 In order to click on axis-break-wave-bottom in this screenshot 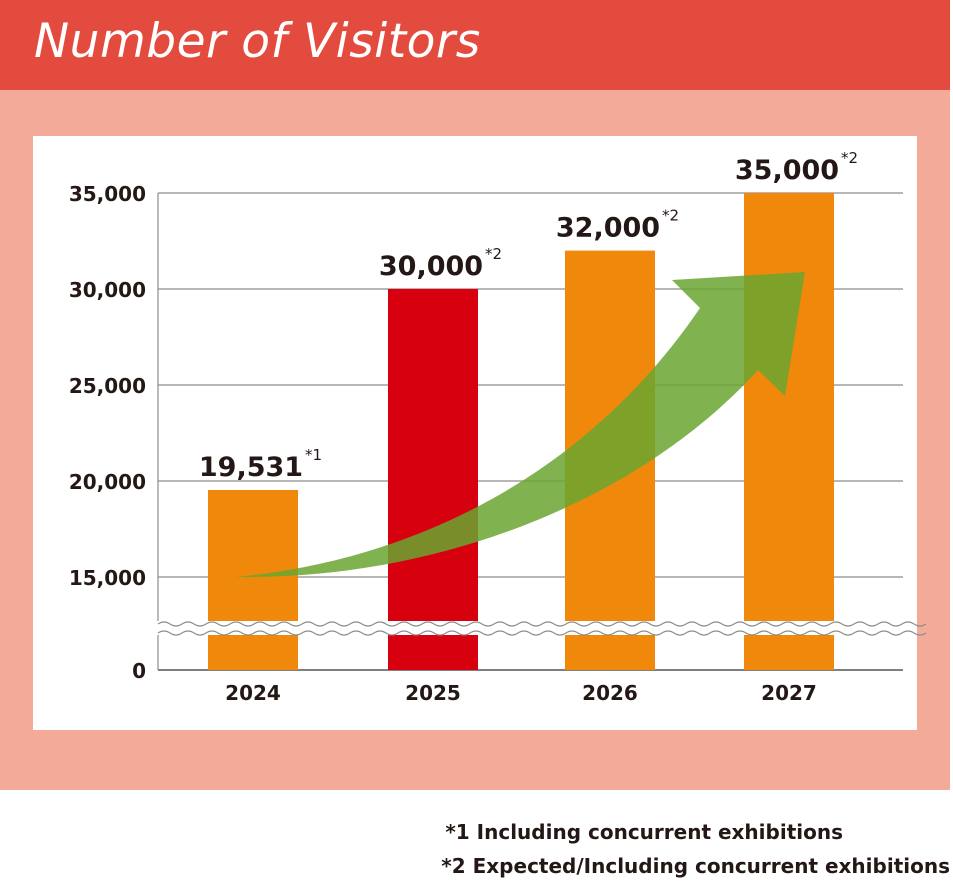, I will do `click(542, 633)`.